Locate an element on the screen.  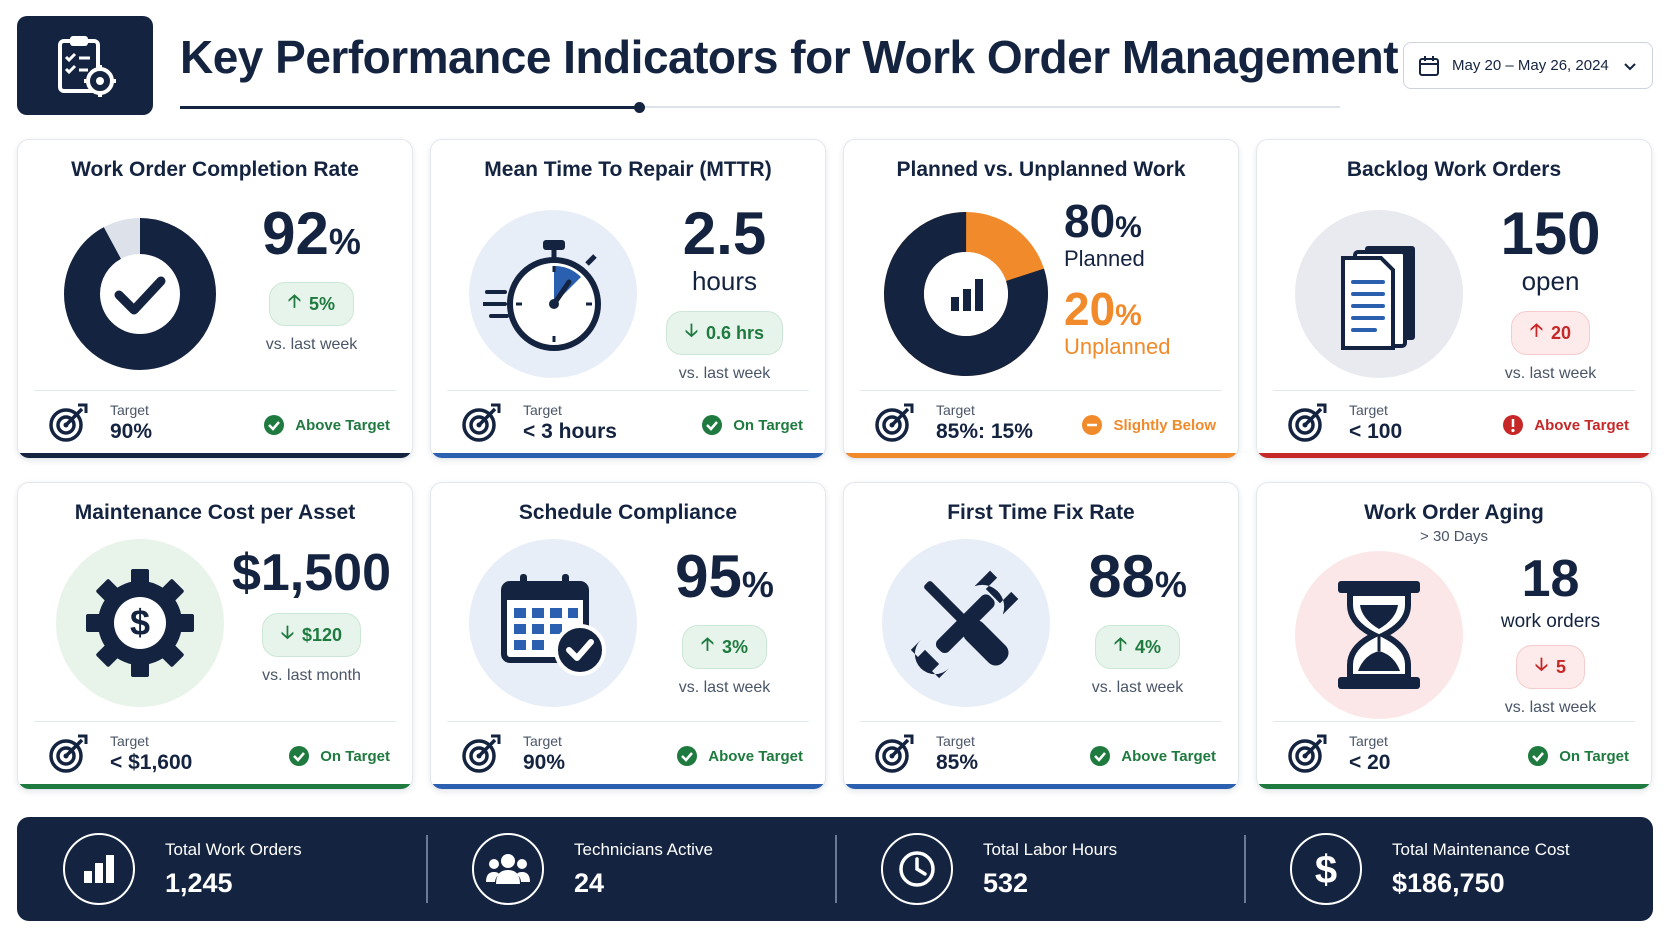
target-value: < 100 is located at coordinates (1376, 431).